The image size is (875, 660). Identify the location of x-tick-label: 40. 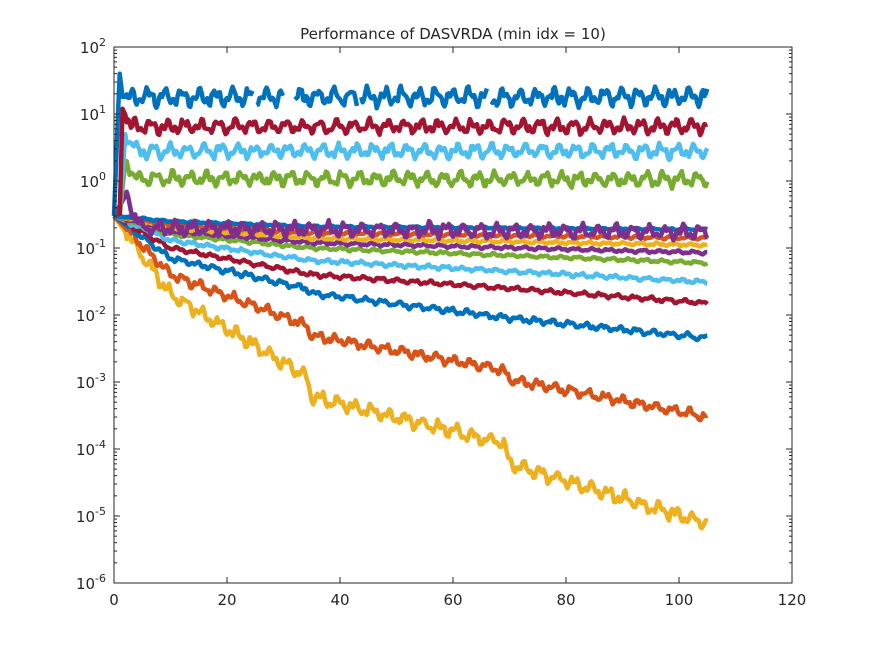
(339, 600).